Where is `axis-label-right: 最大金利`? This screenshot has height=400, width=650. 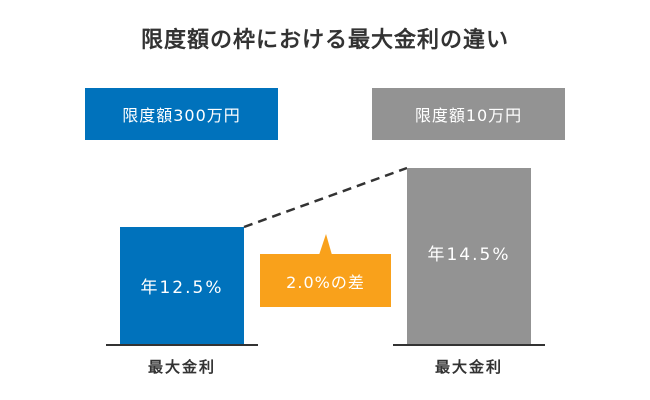
axis-label-right: 最大金利 is located at coordinates (468, 367).